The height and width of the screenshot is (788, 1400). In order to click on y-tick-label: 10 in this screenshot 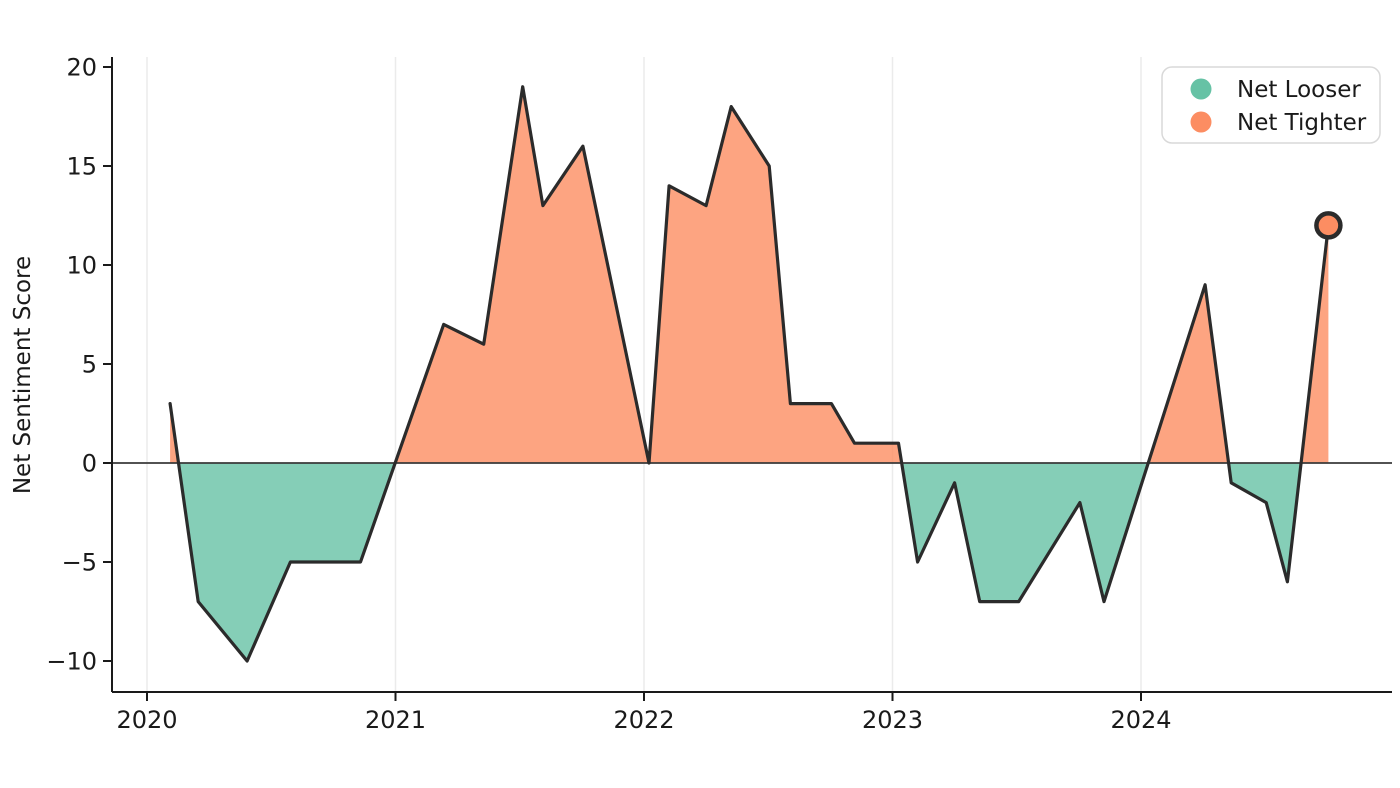, I will do `click(81, 266)`.